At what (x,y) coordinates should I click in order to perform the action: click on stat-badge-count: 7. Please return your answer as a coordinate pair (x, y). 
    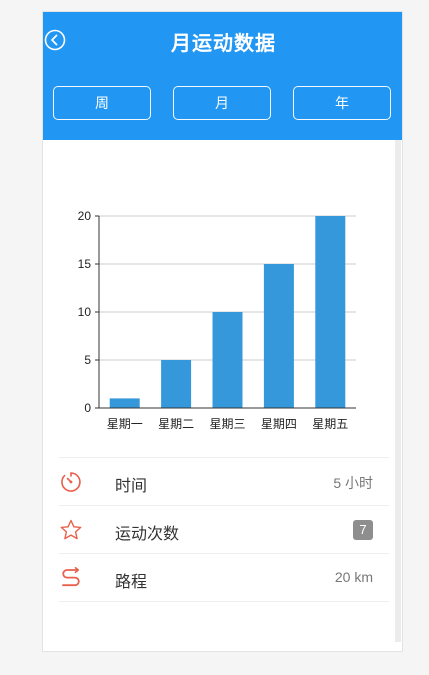
    Looking at the image, I should click on (363, 530).